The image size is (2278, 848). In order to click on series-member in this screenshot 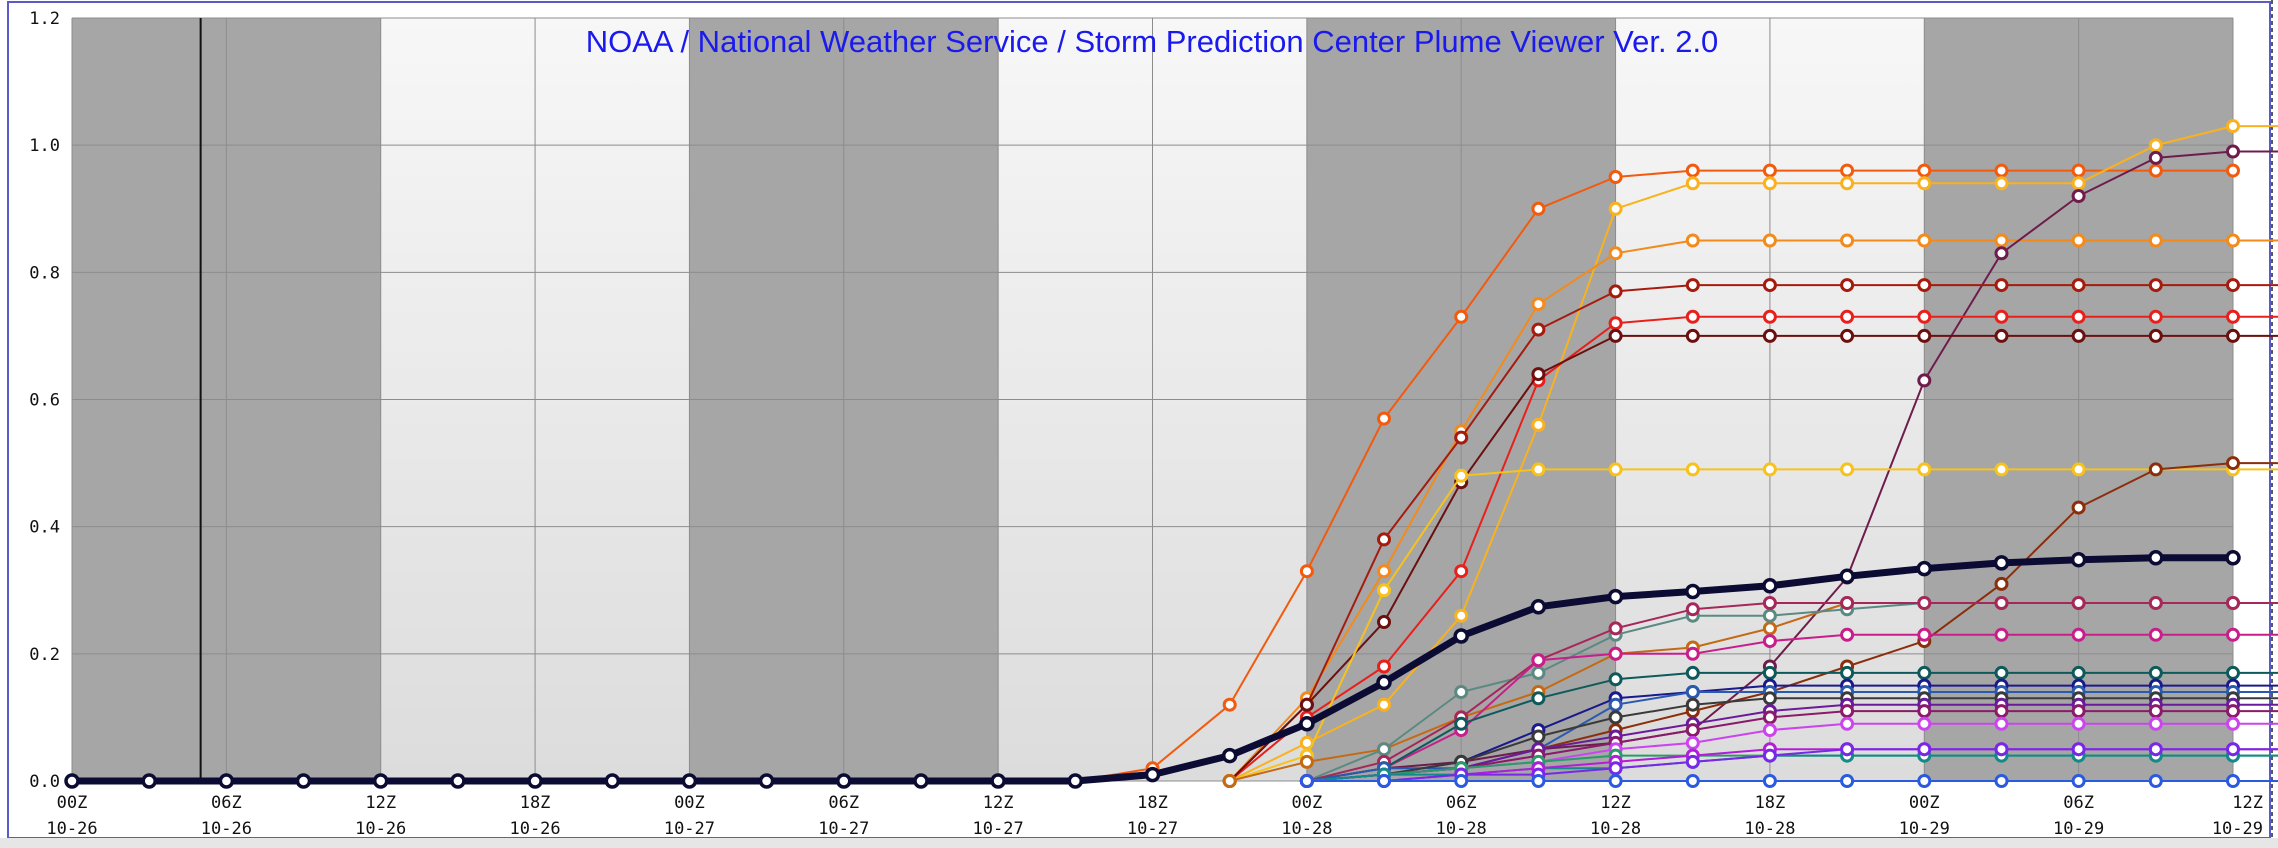, I will do `click(1788, 692)`.